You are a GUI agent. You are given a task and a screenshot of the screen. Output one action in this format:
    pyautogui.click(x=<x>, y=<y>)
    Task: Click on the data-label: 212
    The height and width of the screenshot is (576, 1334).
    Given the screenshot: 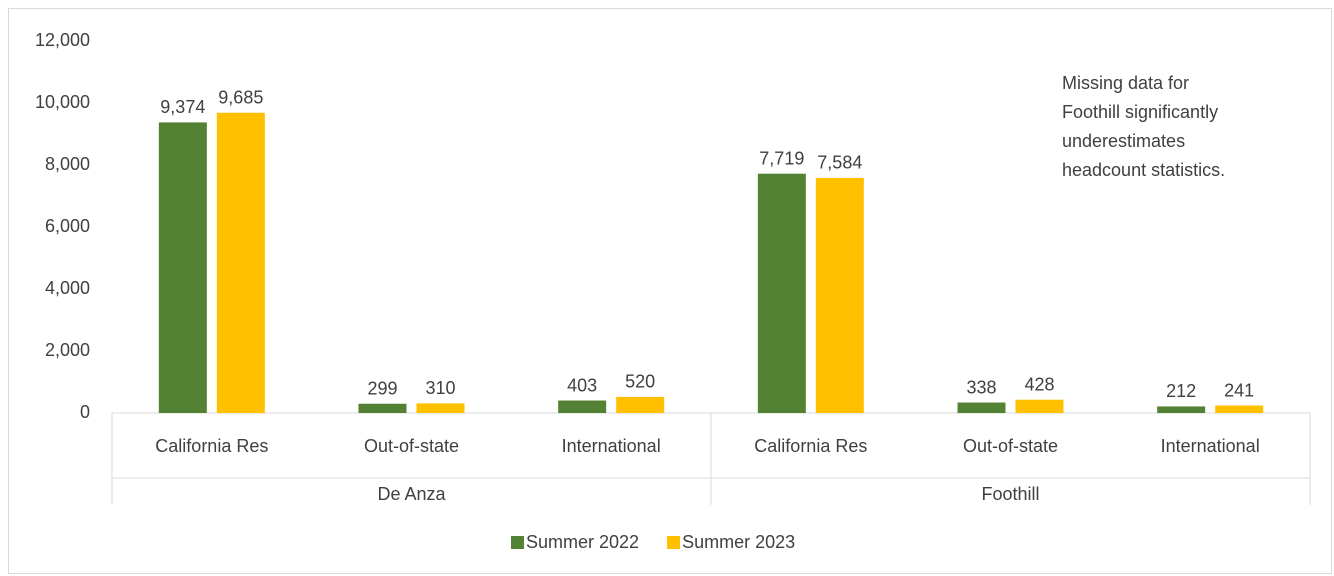 What is the action you would take?
    pyautogui.click(x=1181, y=391)
    